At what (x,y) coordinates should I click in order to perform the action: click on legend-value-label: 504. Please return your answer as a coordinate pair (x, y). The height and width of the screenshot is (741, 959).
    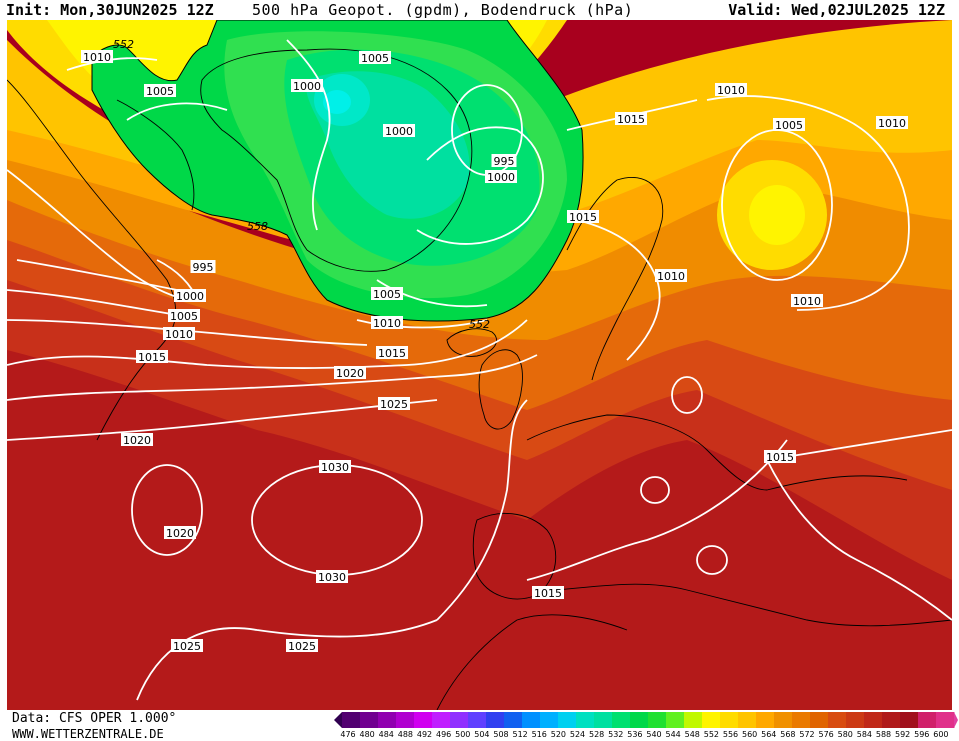
    Looking at the image, I should click on (482, 734).